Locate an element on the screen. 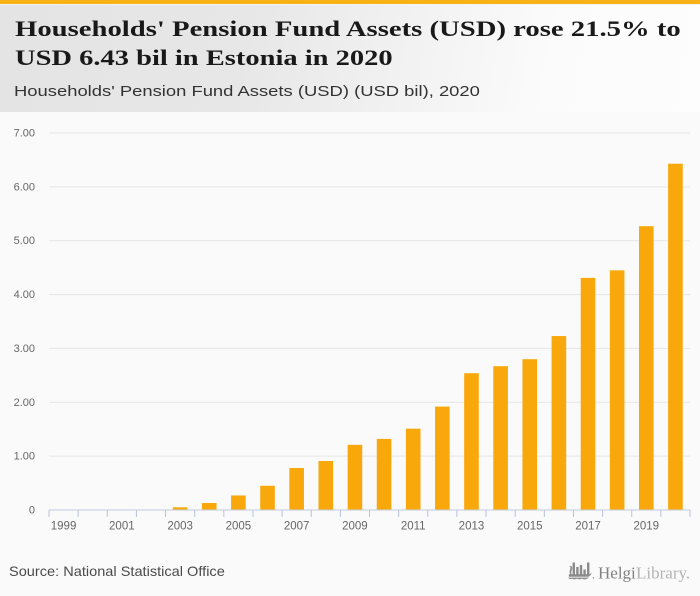 Image resolution: width=700 pixels, height=596 pixels. svg-text: 5.00 is located at coordinates (24, 241).